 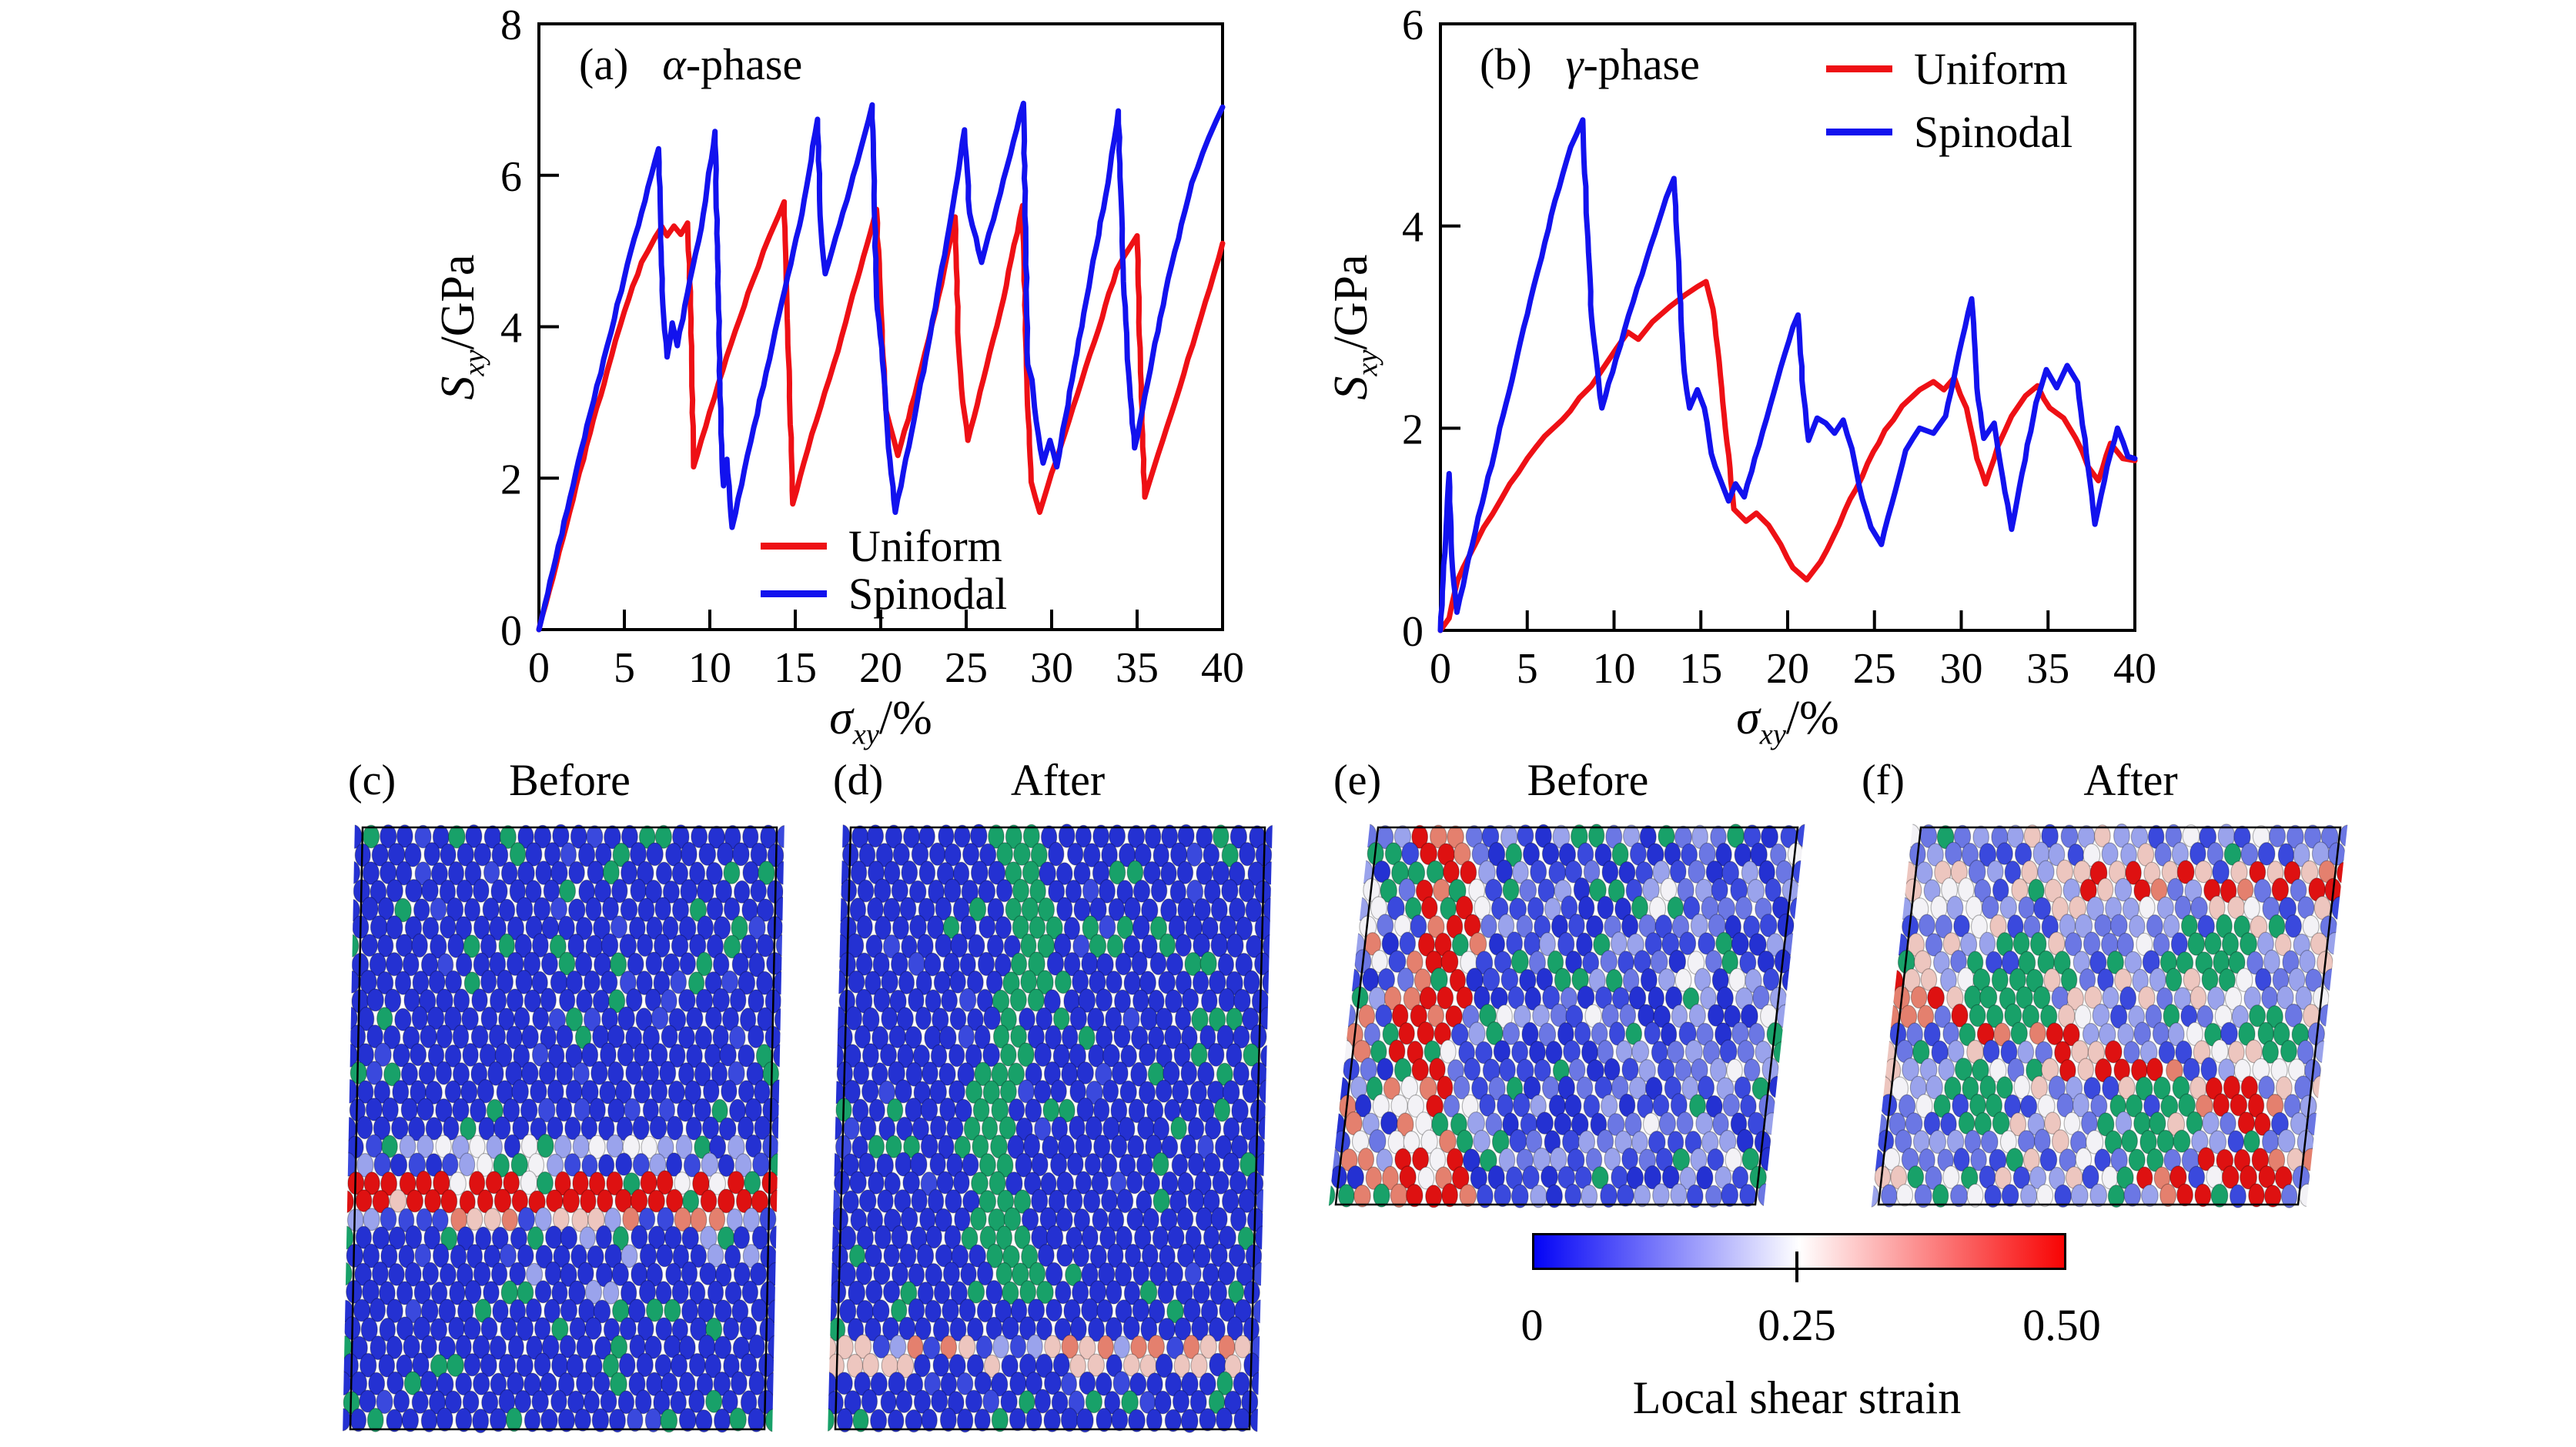 I want to click on colorbar-caption: Local shear strain, so click(x=1797, y=1397).